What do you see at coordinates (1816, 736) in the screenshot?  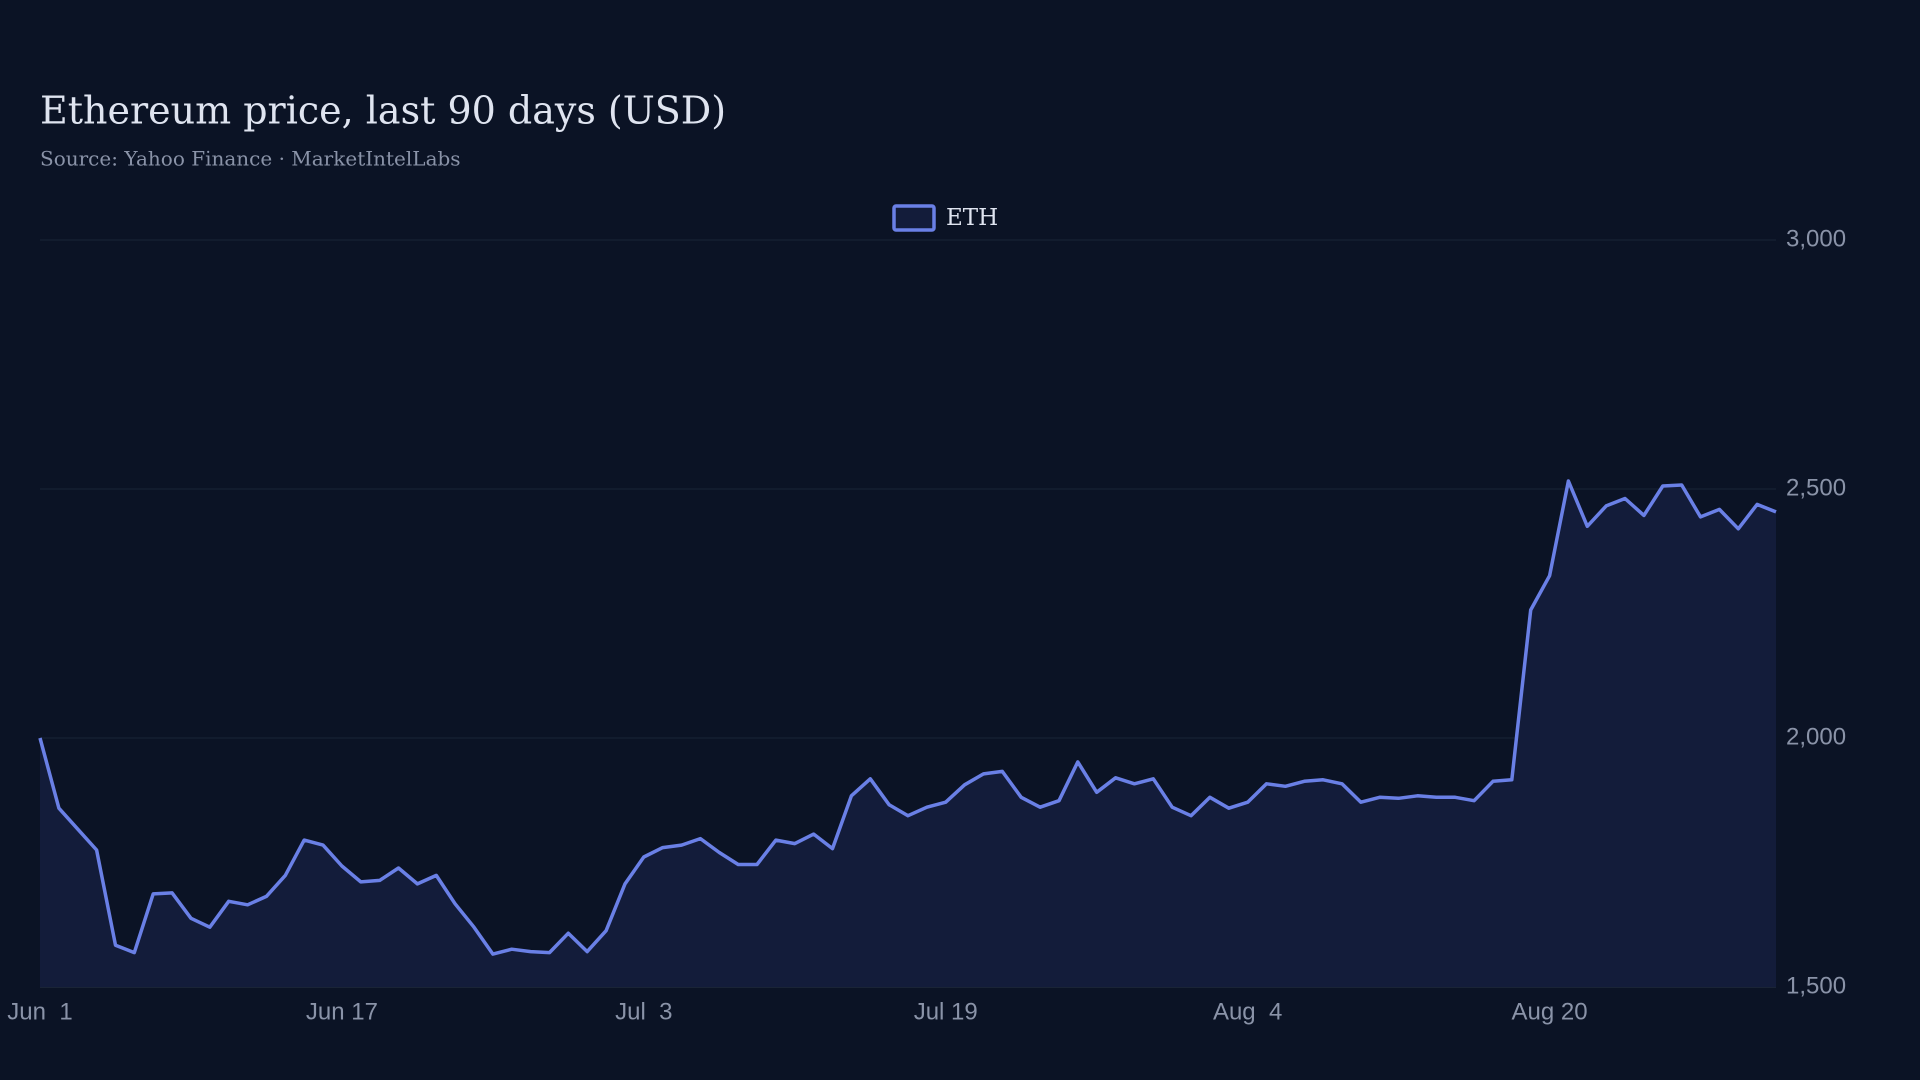 I see `y-tick-label: 2,000` at bounding box center [1816, 736].